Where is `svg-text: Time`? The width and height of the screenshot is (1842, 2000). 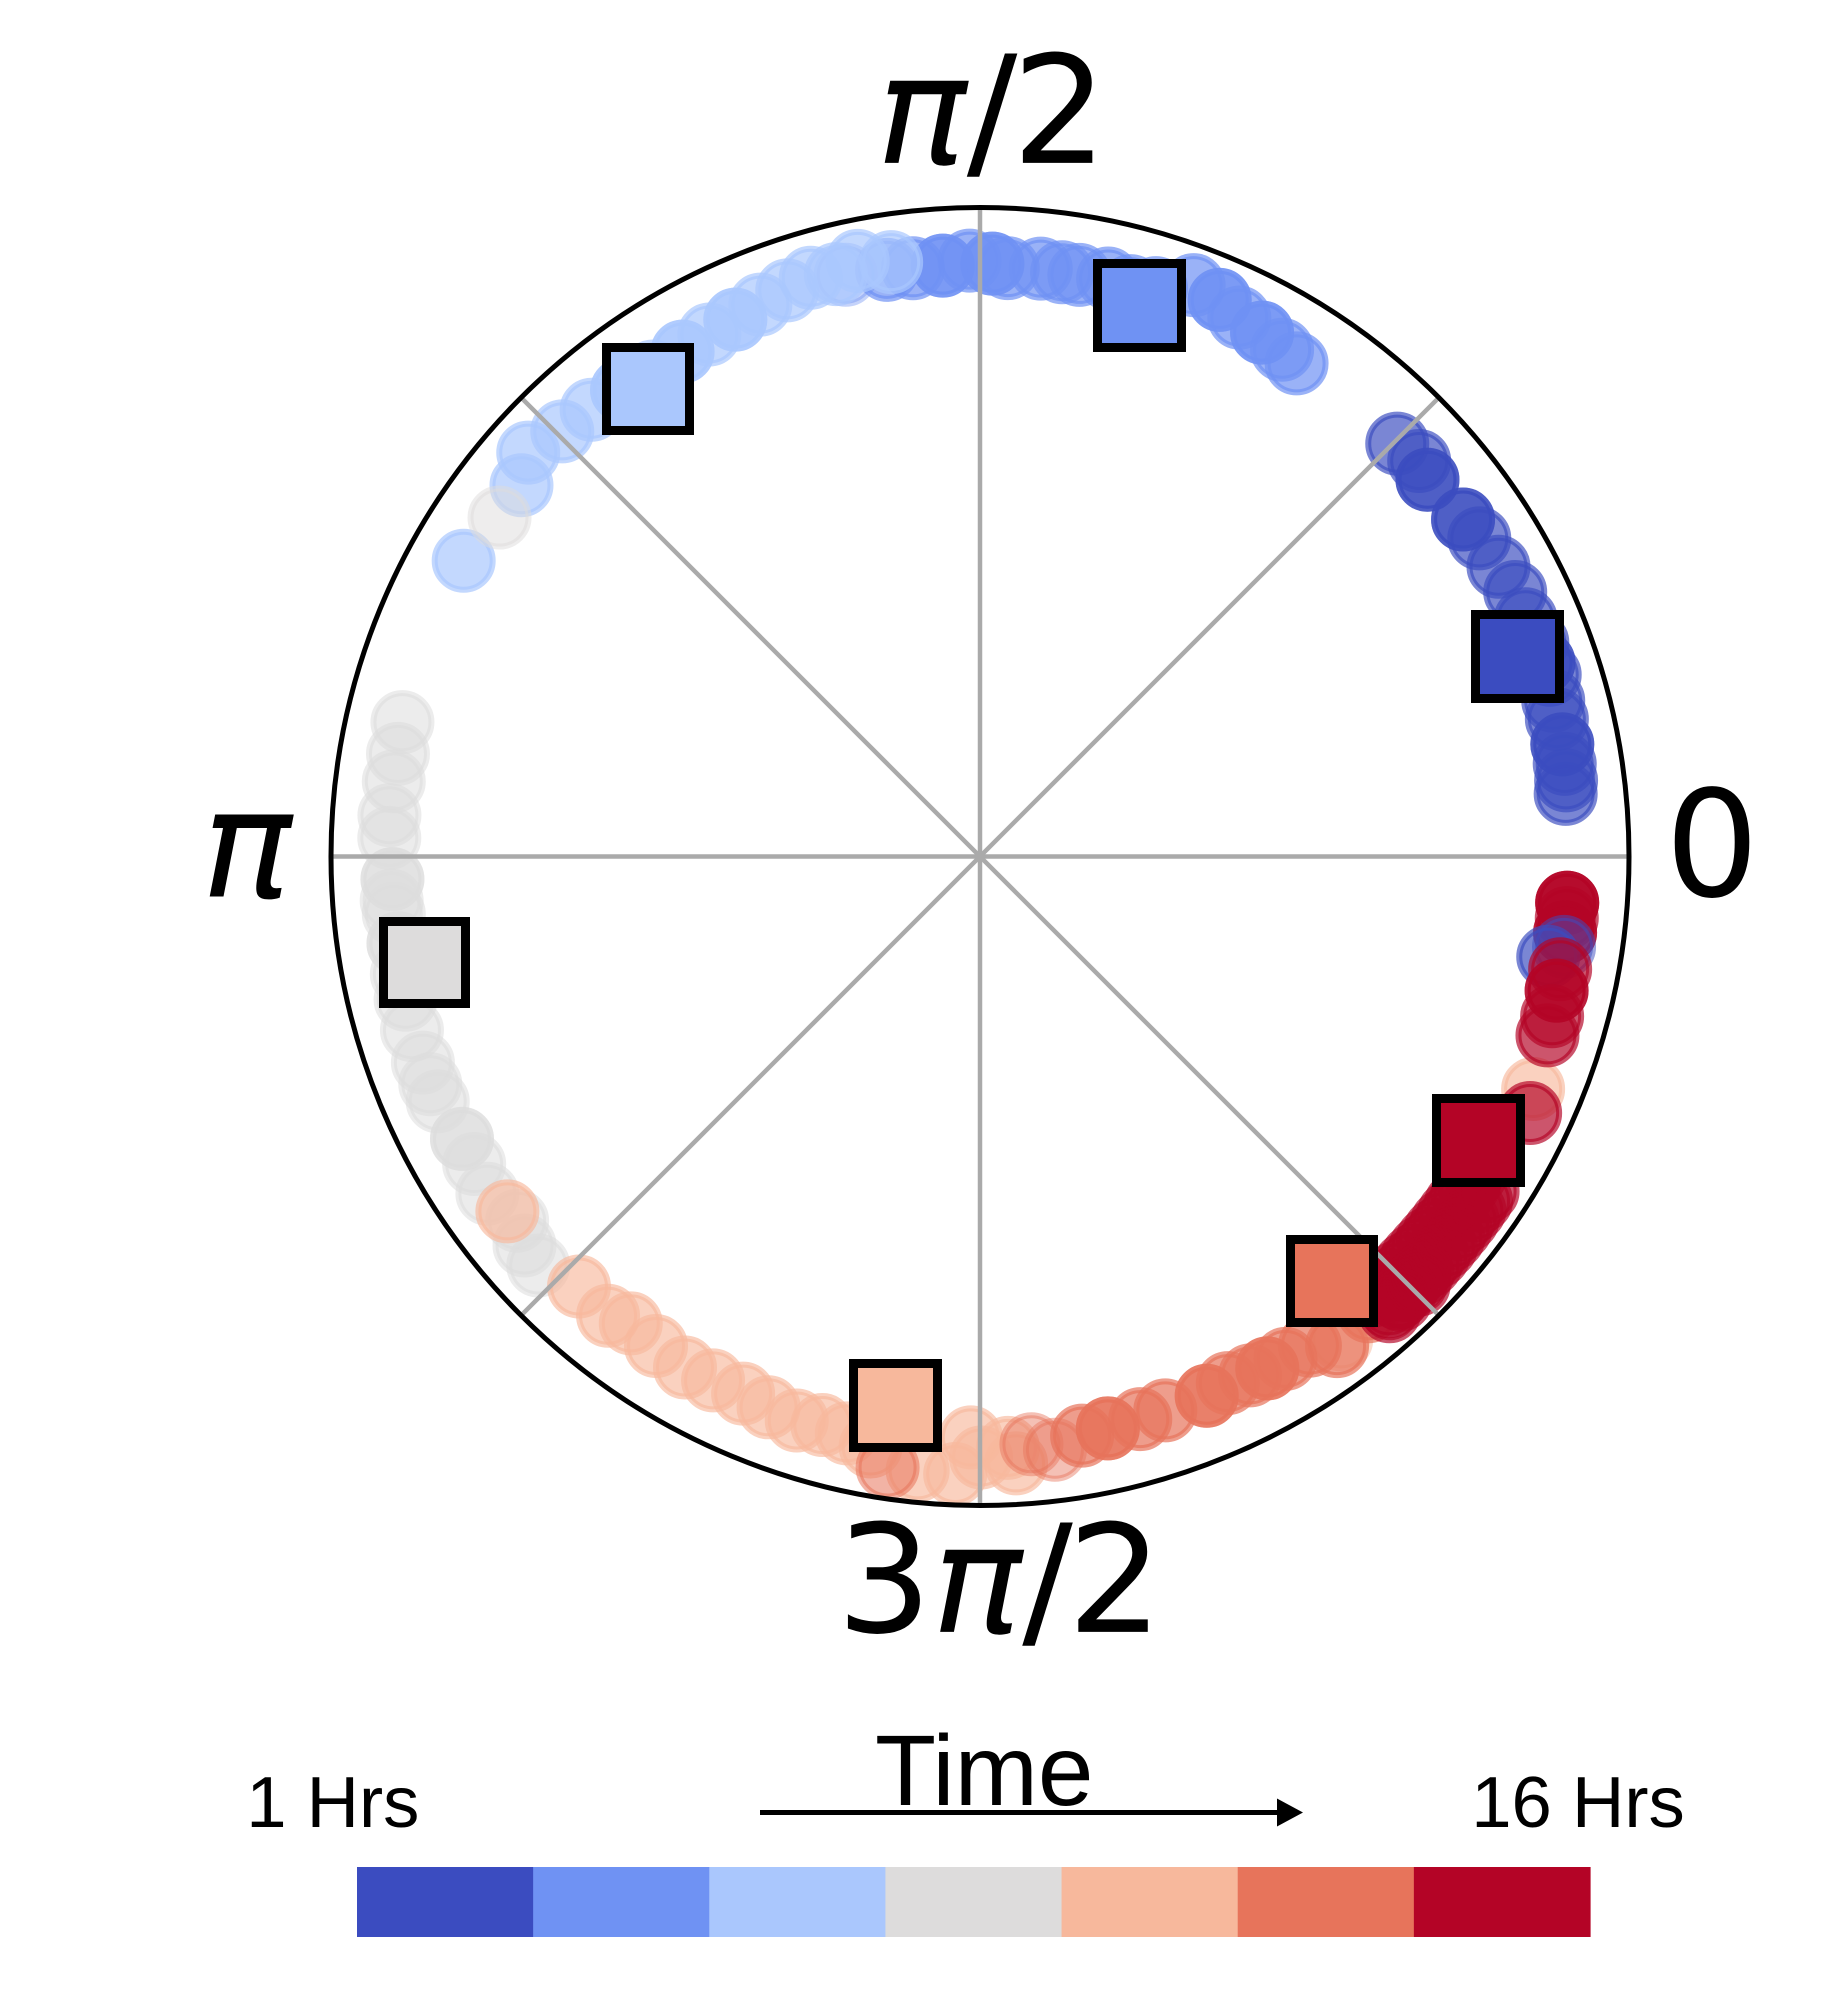
svg-text: Time is located at coordinates (984, 1771).